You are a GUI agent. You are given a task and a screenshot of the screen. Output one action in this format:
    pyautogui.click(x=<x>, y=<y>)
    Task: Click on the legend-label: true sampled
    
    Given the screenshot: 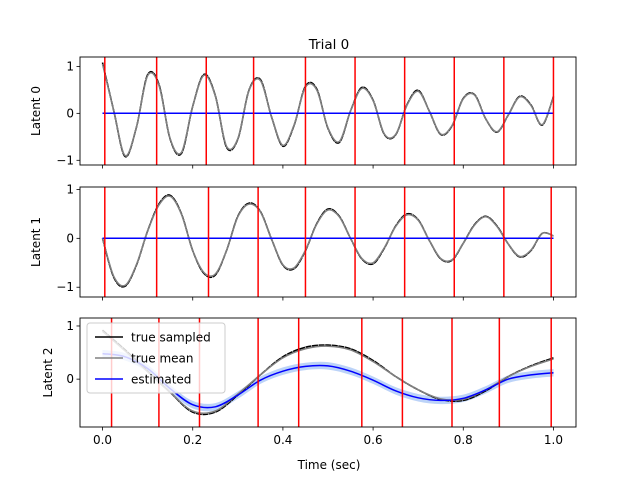 What is the action you would take?
    pyautogui.click(x=171, y=338)
    